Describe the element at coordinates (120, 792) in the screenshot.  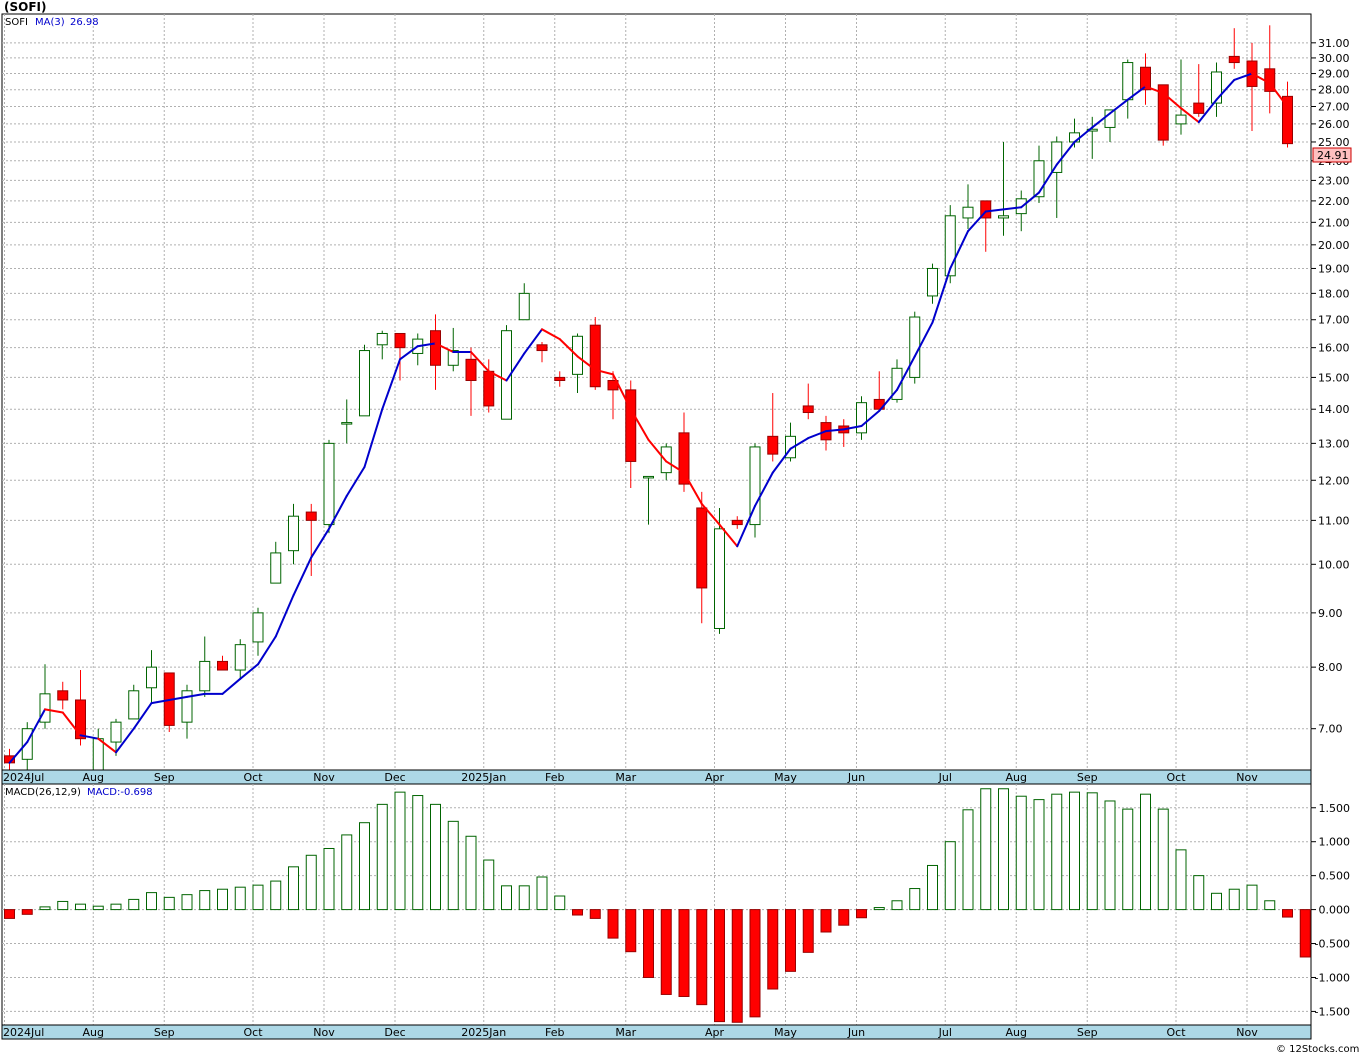
I see `macd-legend-value: MACD:-0.698` at that location.